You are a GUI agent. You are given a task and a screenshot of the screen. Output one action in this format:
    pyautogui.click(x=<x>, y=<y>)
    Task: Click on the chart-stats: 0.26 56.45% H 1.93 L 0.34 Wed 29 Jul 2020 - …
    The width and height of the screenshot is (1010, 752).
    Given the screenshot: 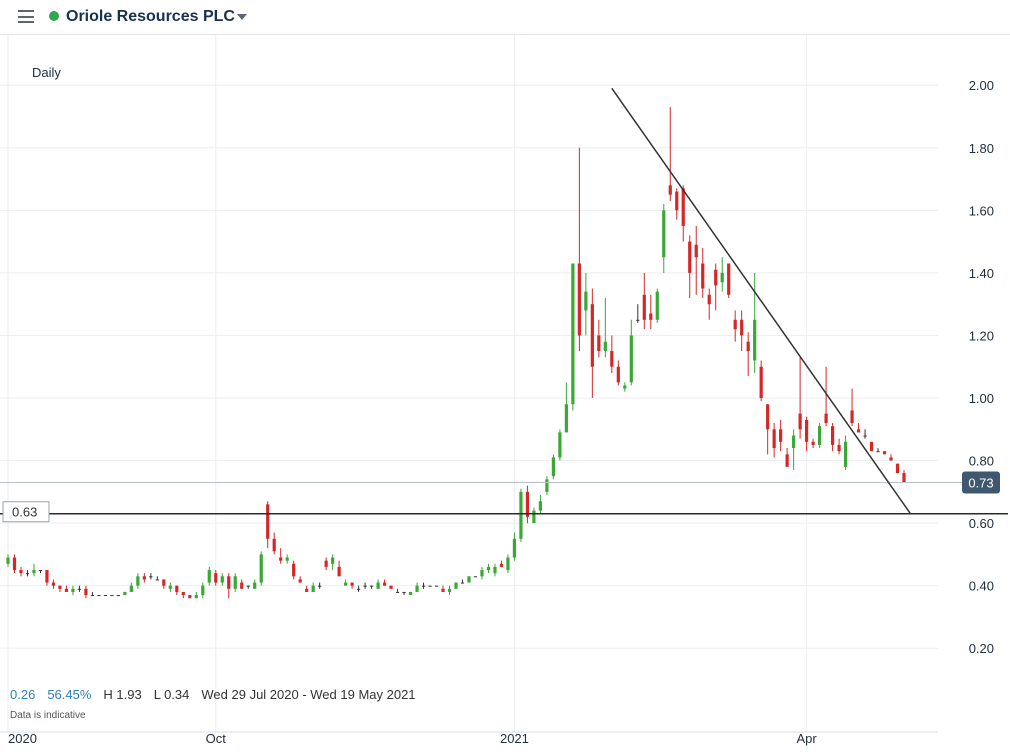 What is the action you would take?
    pyautogui.click(x=219, y=694)
    